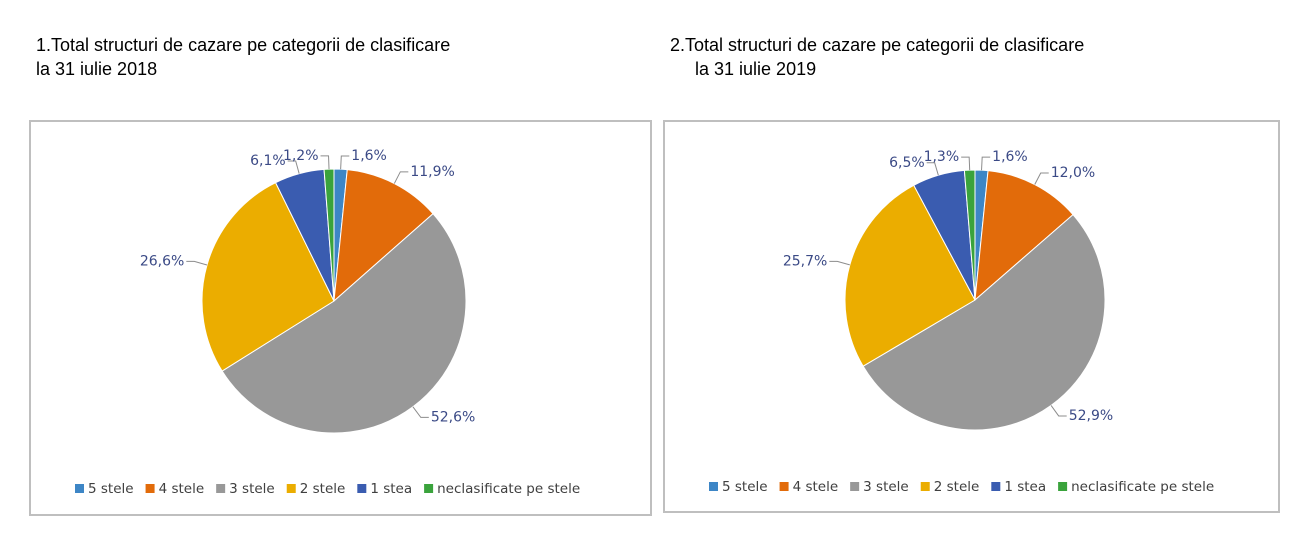 This screenshot has height=538, width=1302. I want to click on data-label: 26,6%, so click(162, 261).